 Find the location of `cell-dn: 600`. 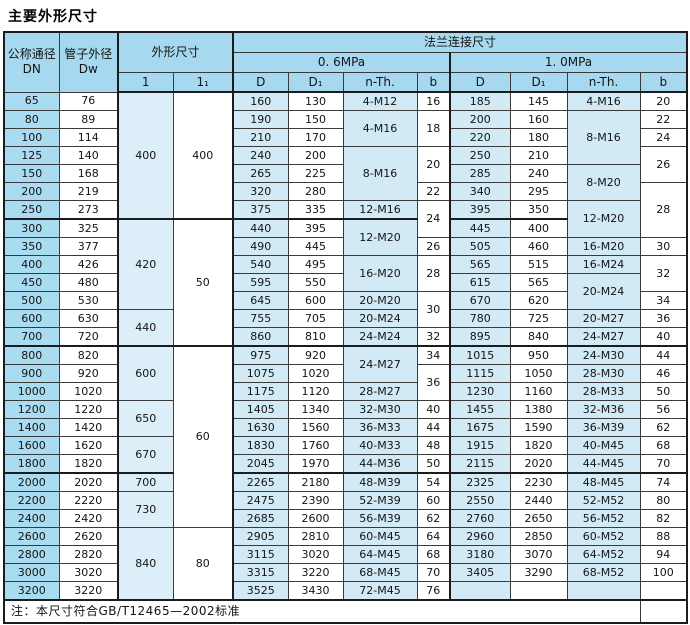

cell-dn: 600 is located at coordinates (31, 318).